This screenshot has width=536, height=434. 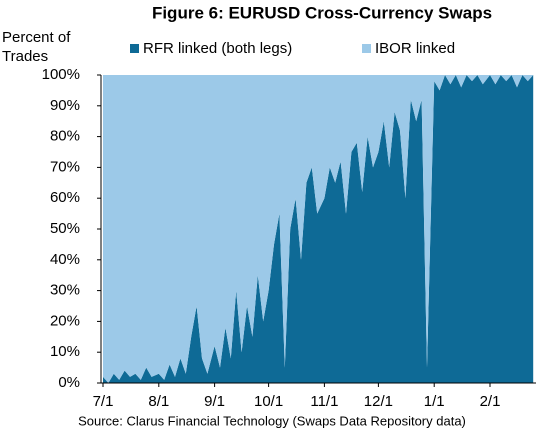 What do you see at coordinates (214, 401) in the screenshot?
I see `x-tick-label: 9/1` at bounding box center [214, 401].